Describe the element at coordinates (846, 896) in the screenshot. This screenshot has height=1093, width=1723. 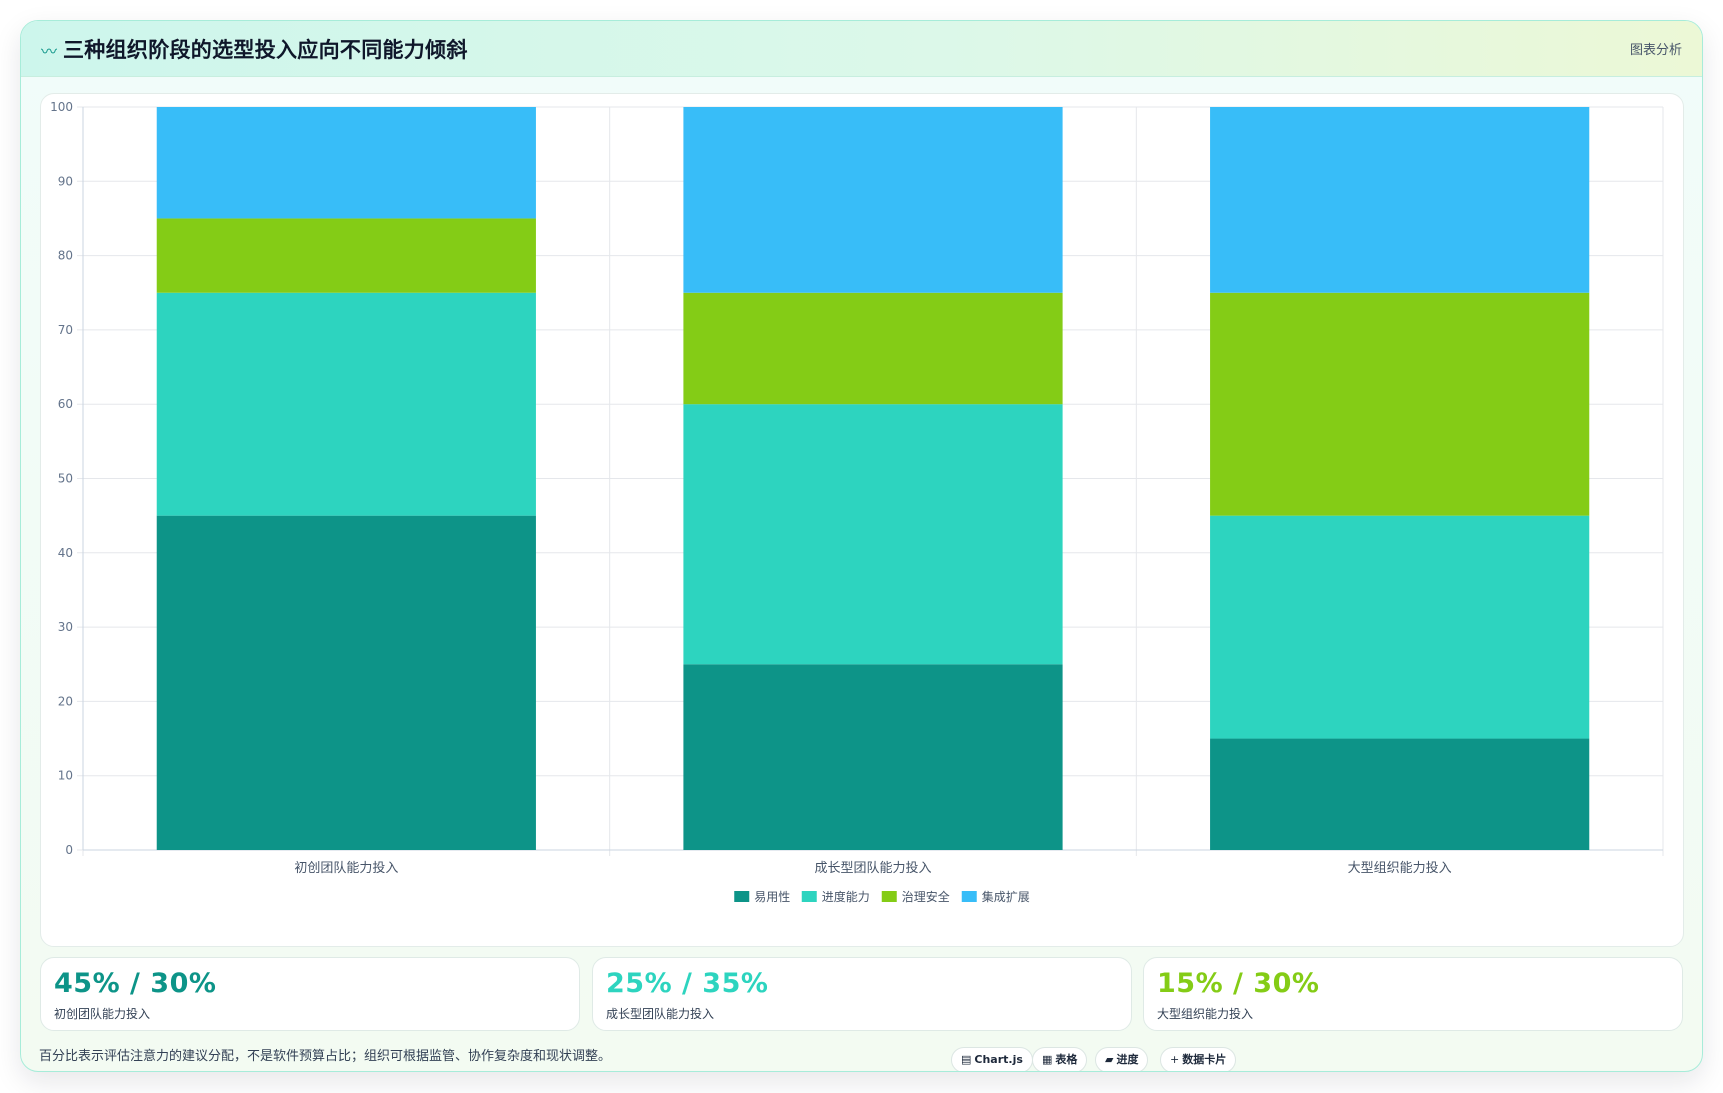
I see `legend-label: 进度能力` at that location.